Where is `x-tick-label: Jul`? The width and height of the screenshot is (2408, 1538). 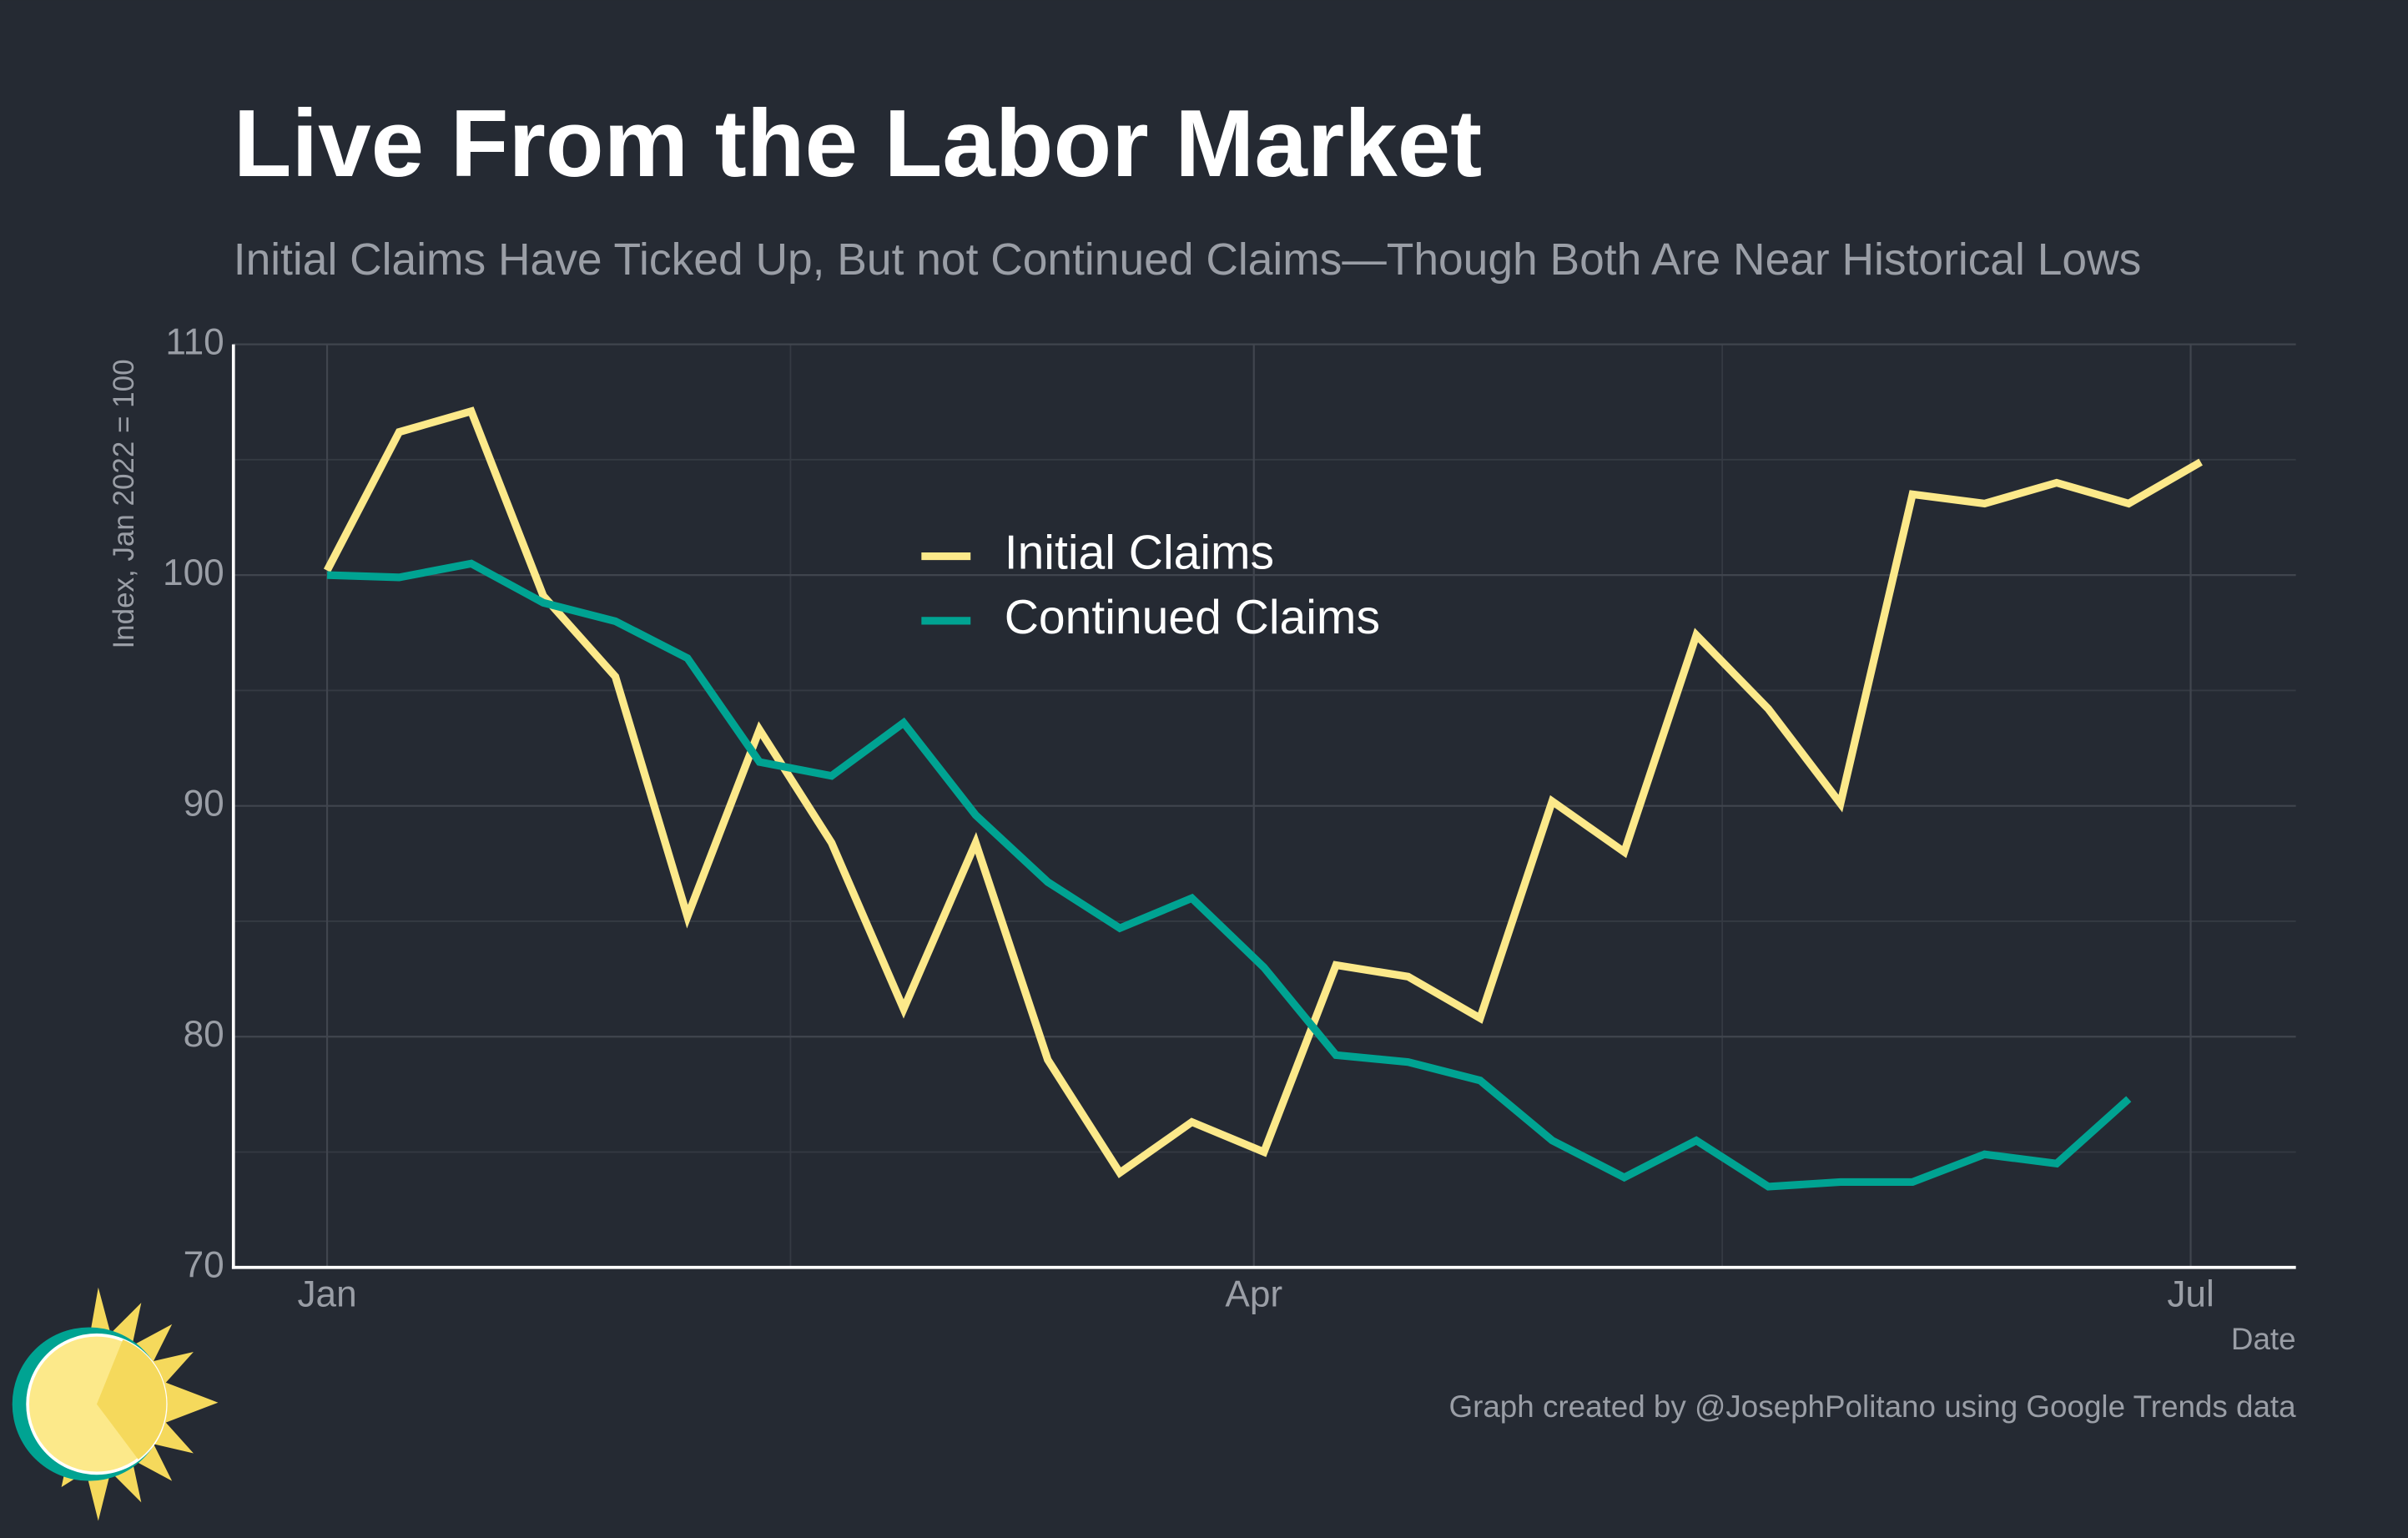 x-tick-label: Jul is located at coordinates (2190, 1293).